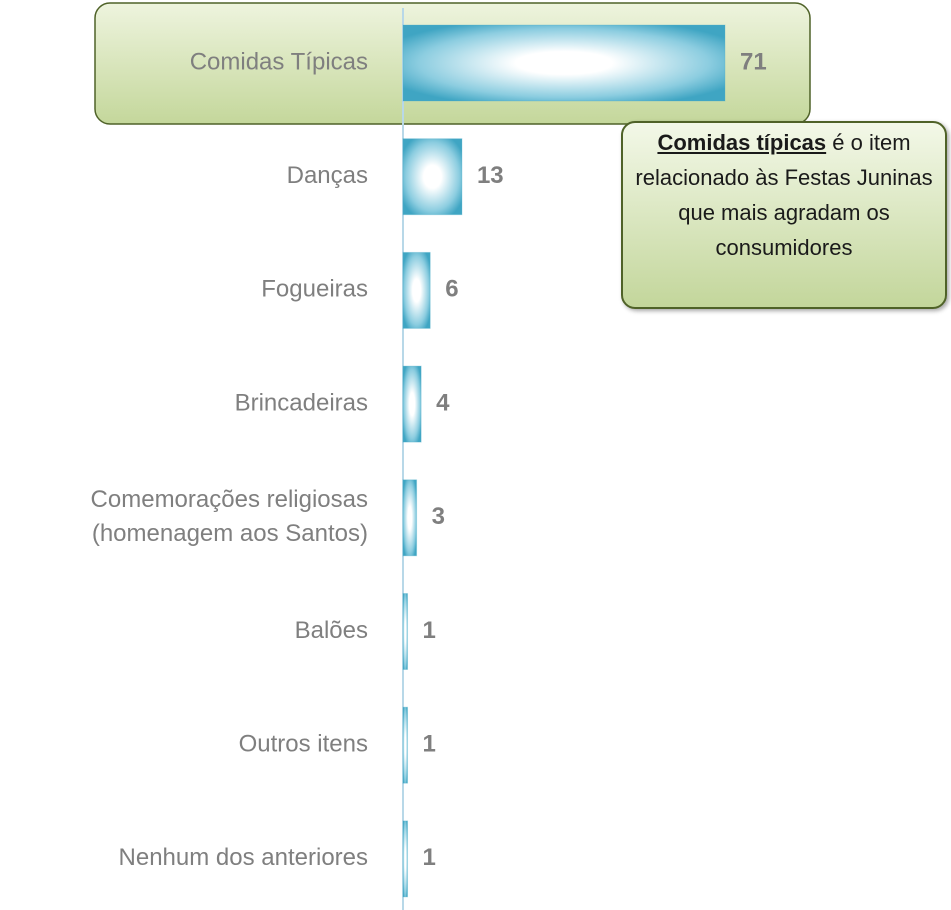 The width and height of the screenshot is (951, 910). What do you see at coordinates (490, 175) in the screenshot?
I see `value-label: 13` at bounding box center [490, 175].